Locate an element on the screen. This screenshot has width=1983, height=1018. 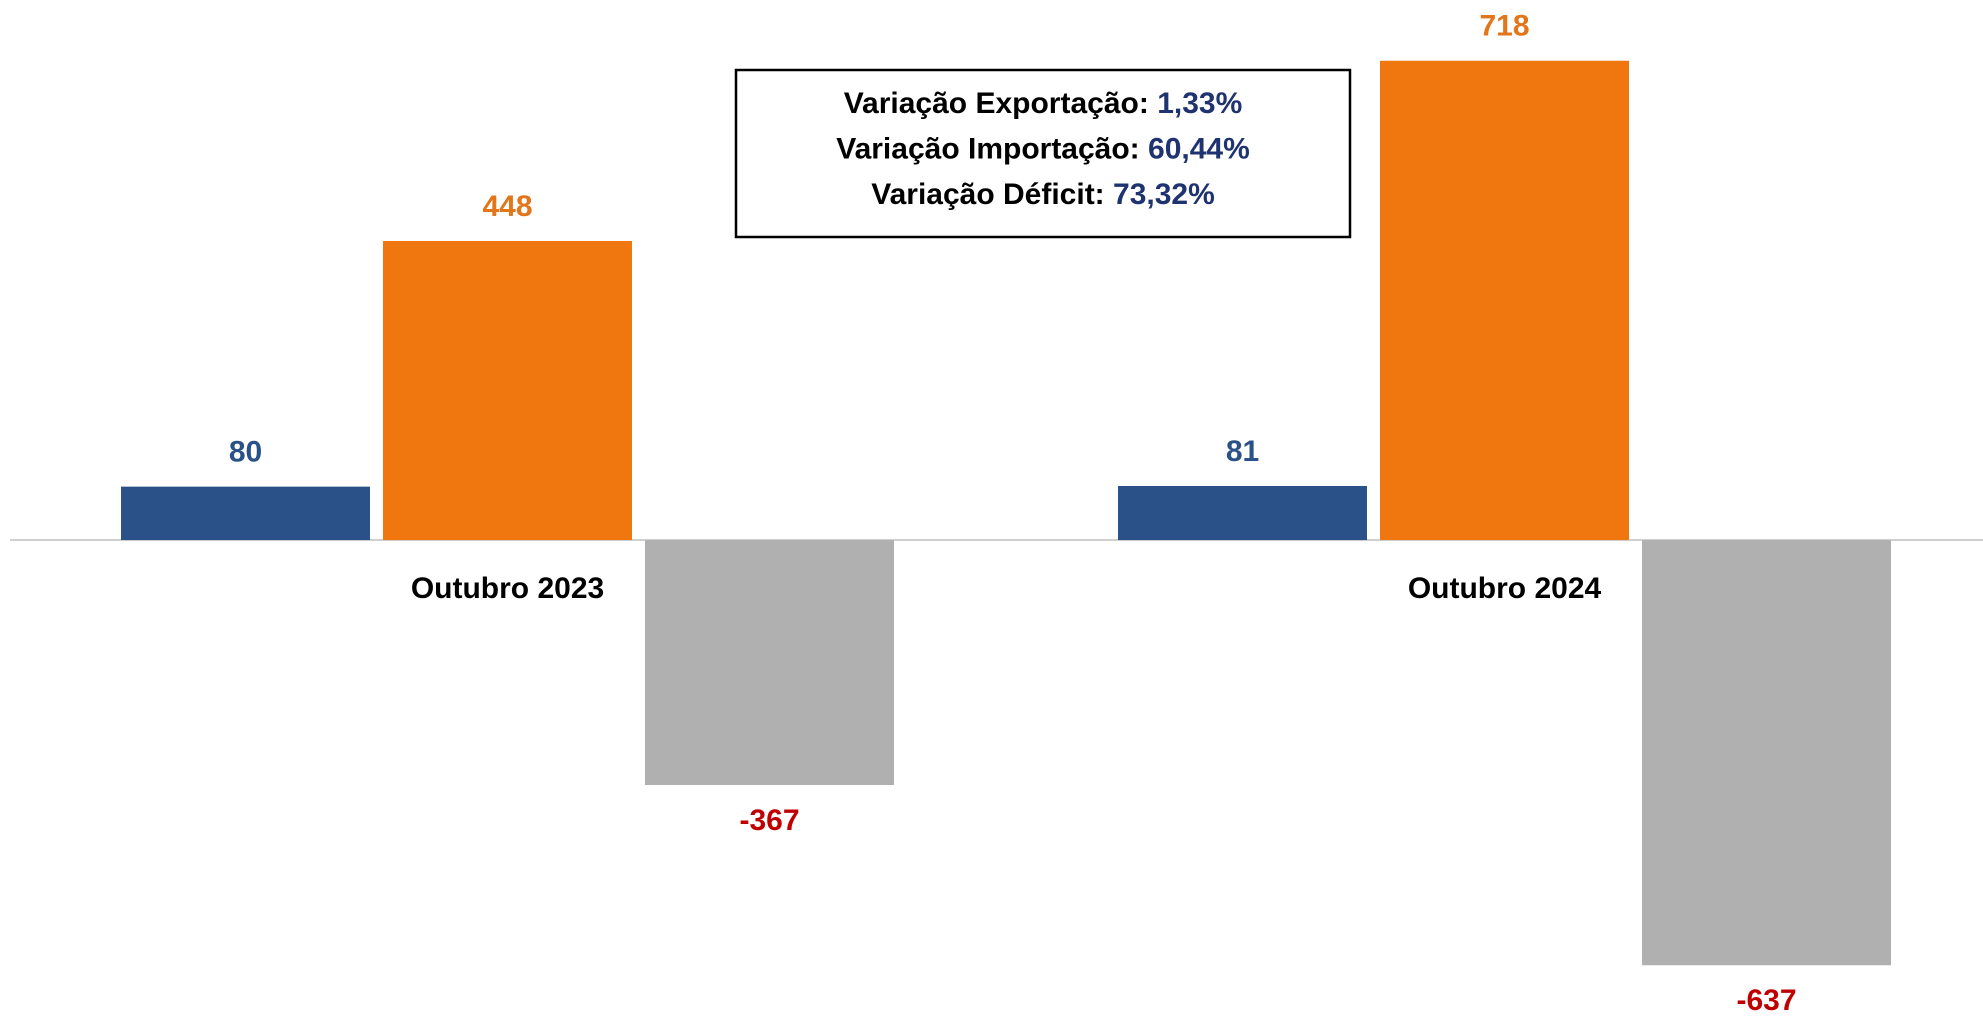
data-label: 81 is located at coordinates (1242, 451).